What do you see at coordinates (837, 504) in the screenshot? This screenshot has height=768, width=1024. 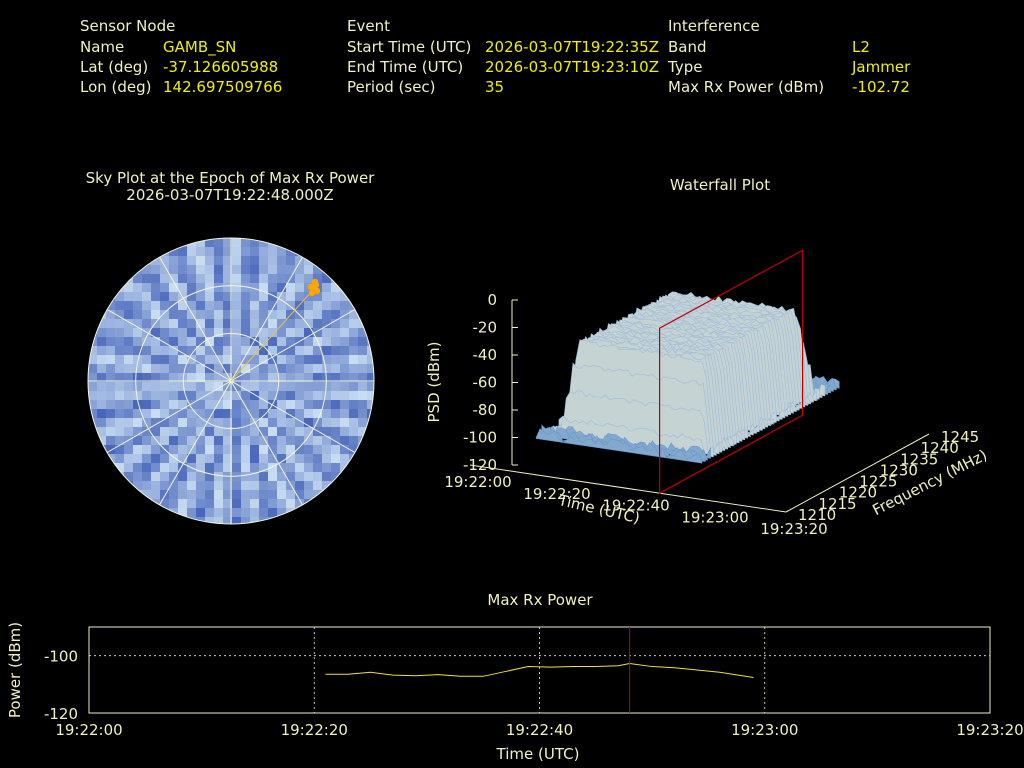 I see `waterfall-frequency-tick-label: 1215` at bounding box center [837, 504].